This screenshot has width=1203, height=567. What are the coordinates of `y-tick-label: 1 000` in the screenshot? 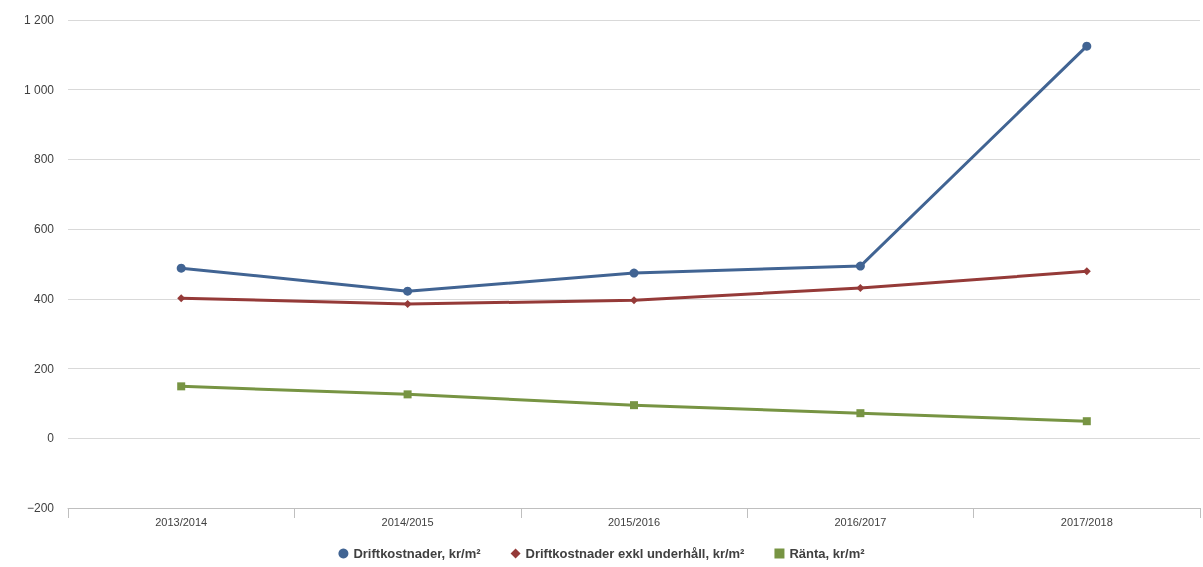 It's located at (39, 89).